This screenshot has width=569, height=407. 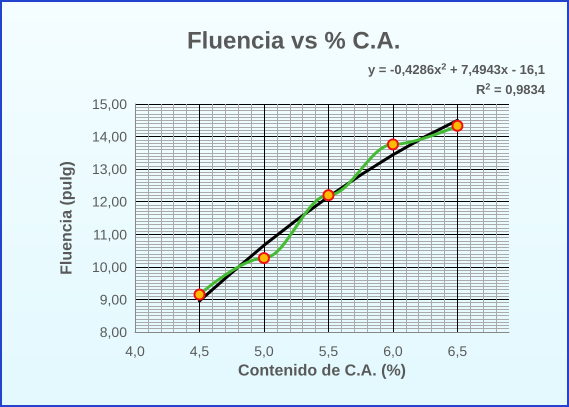 What do you see at coordinates (293, 41) in the screenshot?
I see `chart-title: Fluencia vs % C.A.` at bounding box center [293, 41].